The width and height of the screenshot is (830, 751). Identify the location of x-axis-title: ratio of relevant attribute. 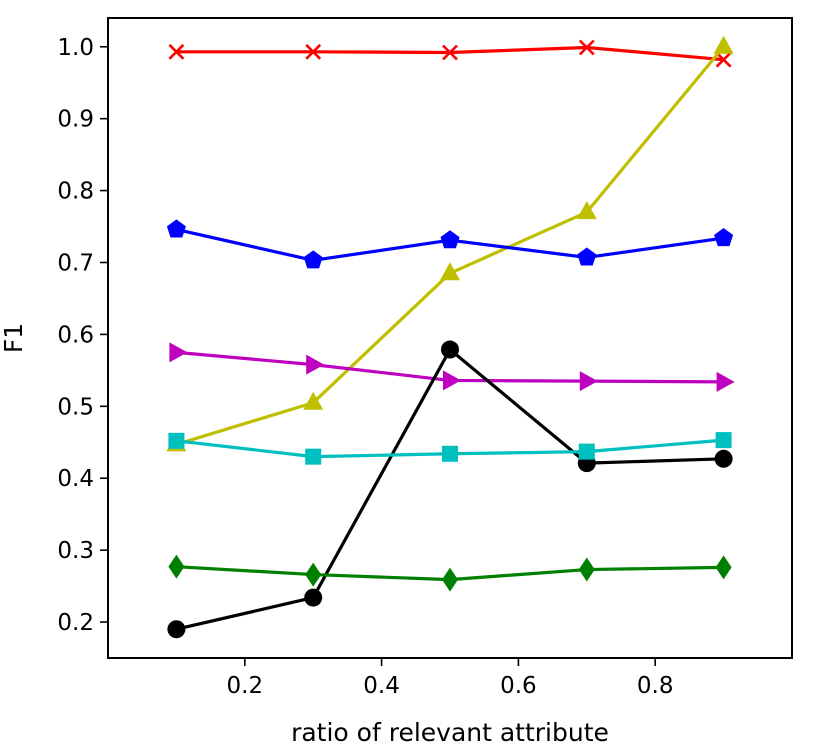
(450, 732).